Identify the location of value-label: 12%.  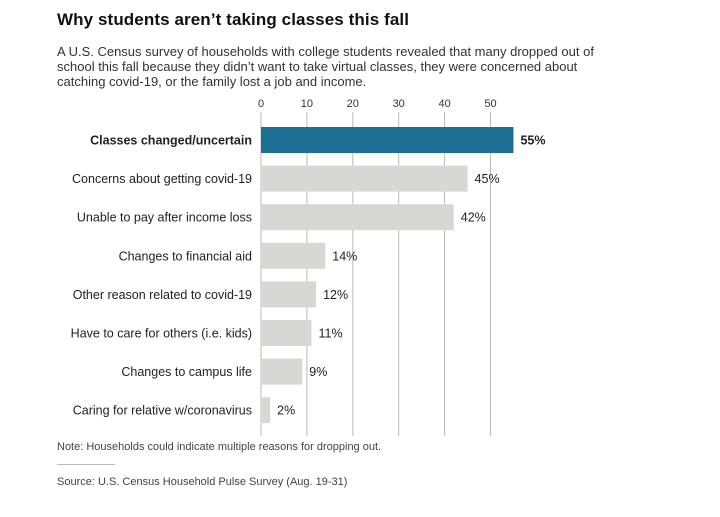
(335, 295).